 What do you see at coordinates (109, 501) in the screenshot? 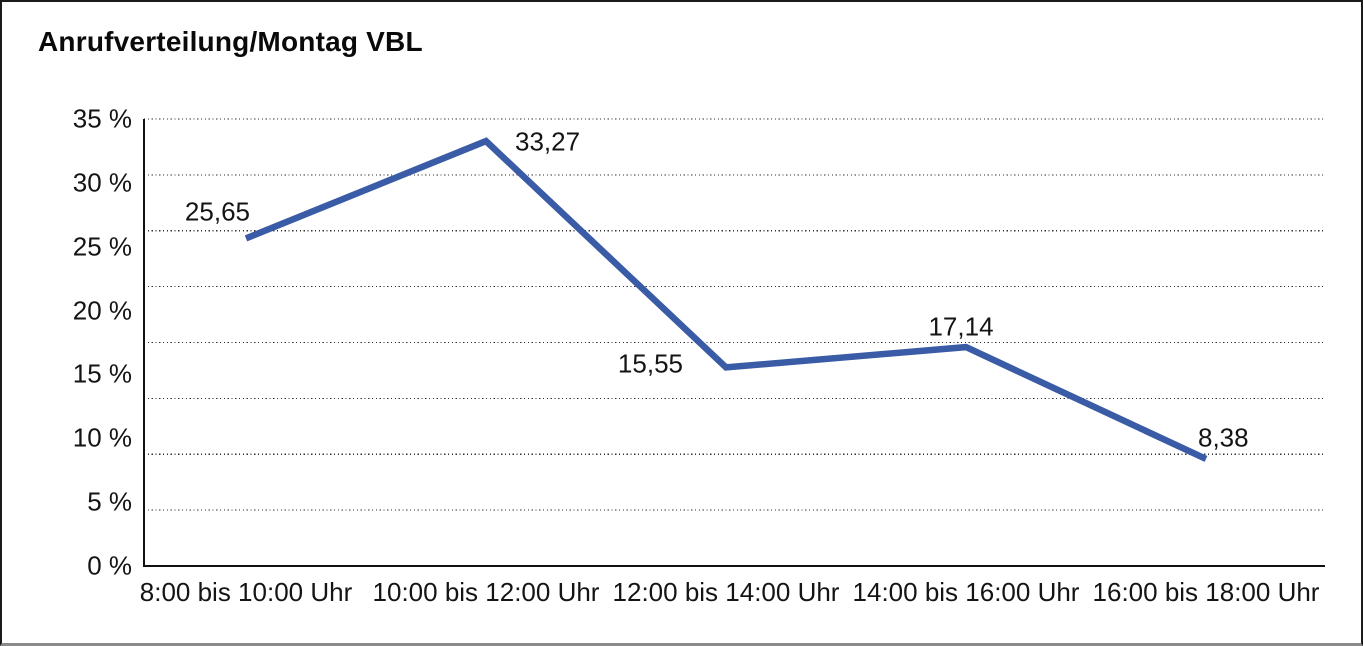
I see `y-tick-label: 5 %` at bounding box center [109, 501].